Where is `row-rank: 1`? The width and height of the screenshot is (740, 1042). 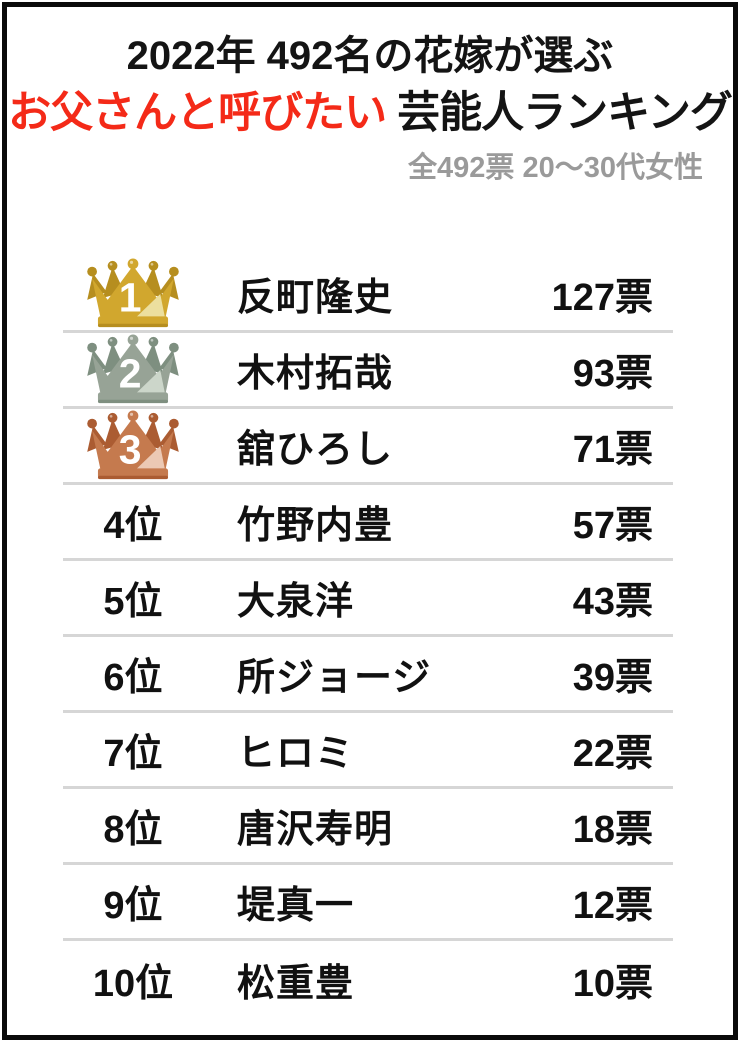
row-rank: 1 is located at coordinates (133, 294).